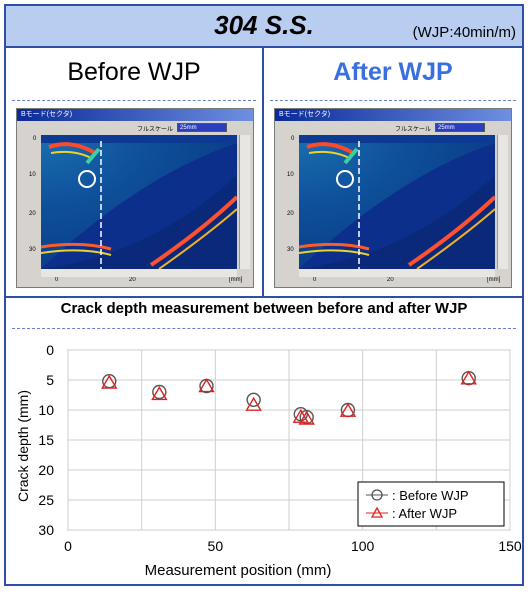  I want to click on y-tick-label: 30, so click(46, 530).